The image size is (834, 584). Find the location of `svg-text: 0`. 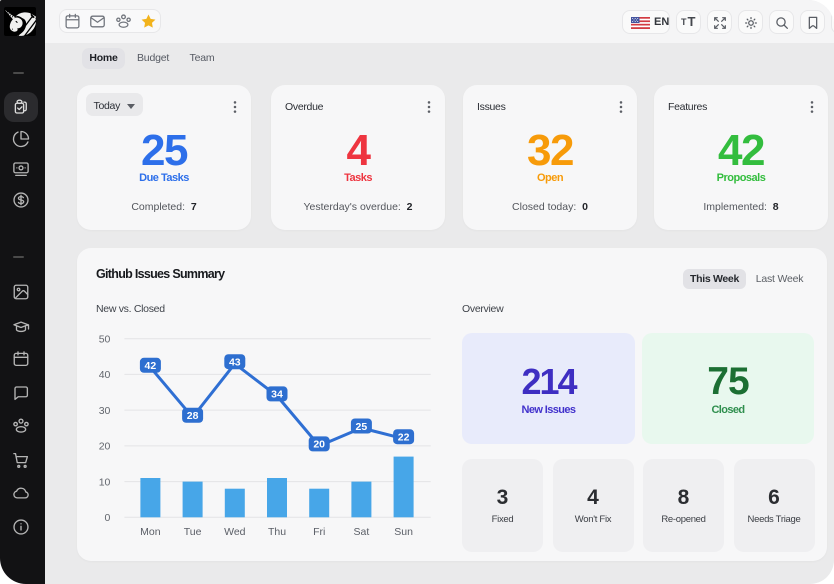

svg-text: 0 is located at coordinates (108, 518).